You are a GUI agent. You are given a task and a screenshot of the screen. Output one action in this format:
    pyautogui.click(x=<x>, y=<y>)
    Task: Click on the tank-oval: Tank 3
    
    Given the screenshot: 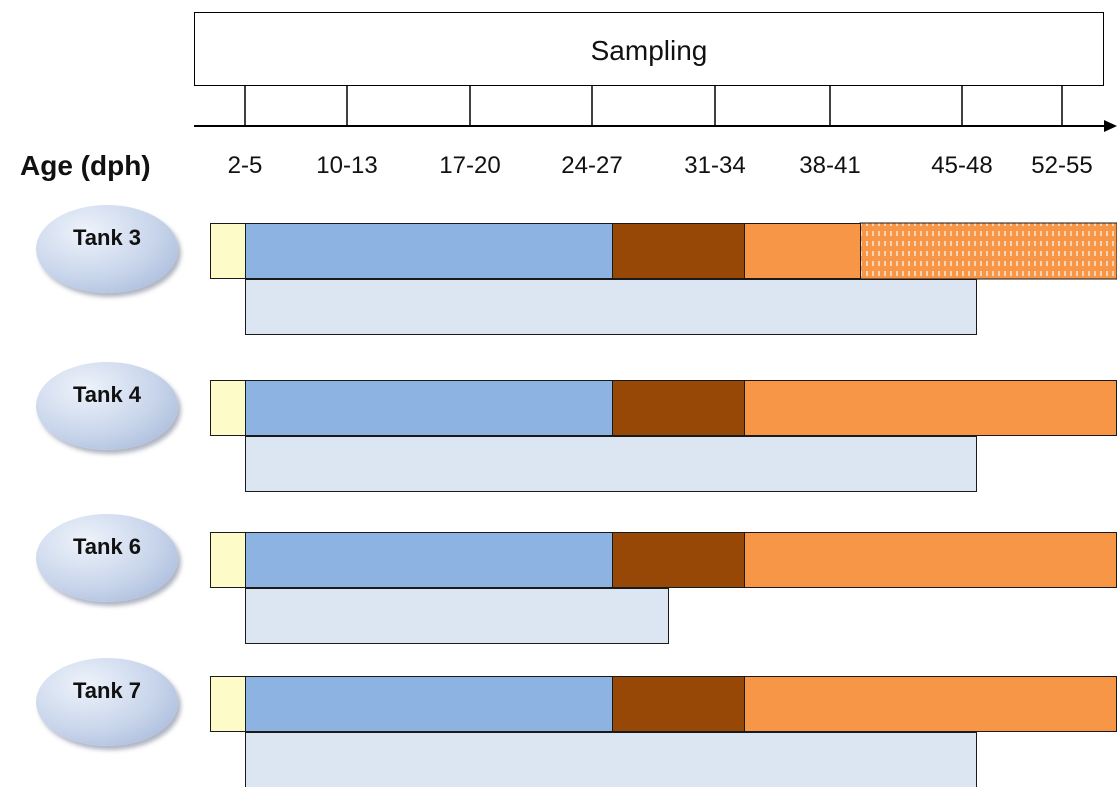 What is the action you would take?
    pyautogui.click(x=107, y=249)
    